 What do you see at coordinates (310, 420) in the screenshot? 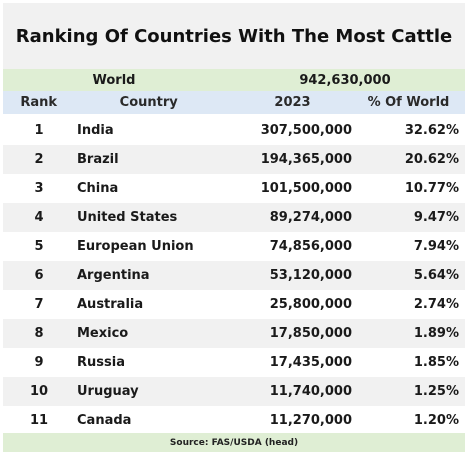
I see `cattle-count-cell: 11,270,000` at bounding box center [310, 420].